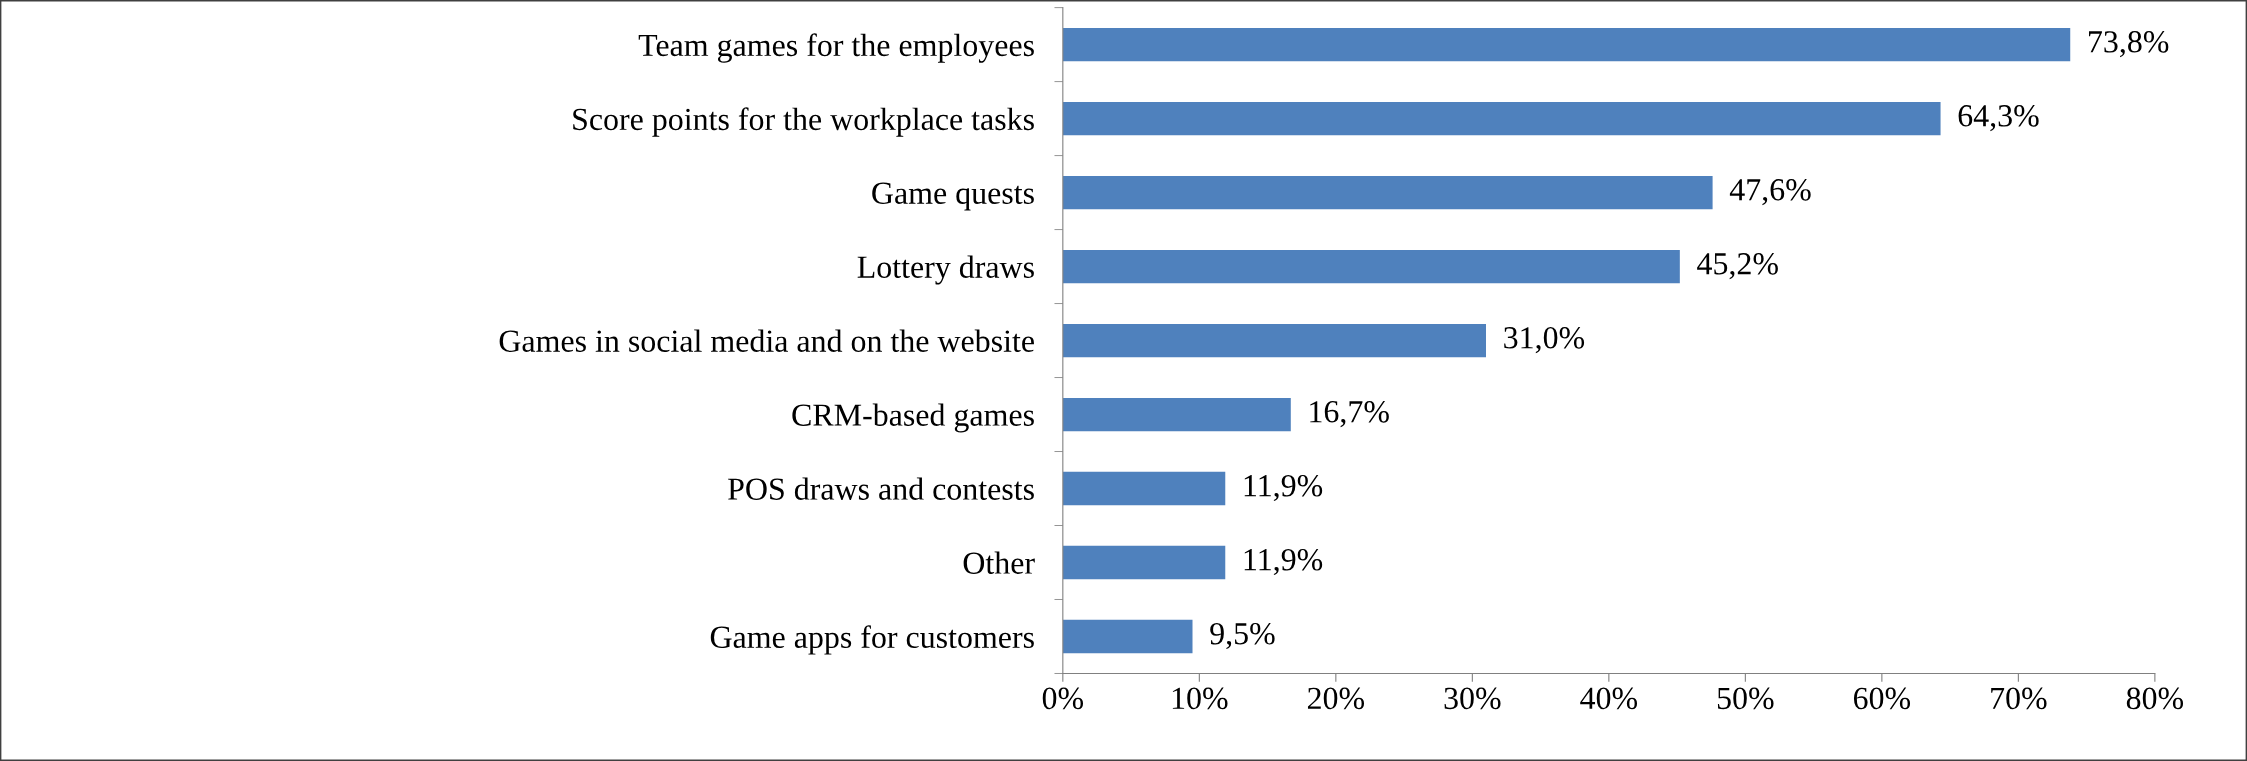 The width and height of the screenshot is (2247, 761). What do you see at coordinates (1882, 698) in the screenshot?
I see `x-tick-label: 60%` at bounding box center [1882, 698].